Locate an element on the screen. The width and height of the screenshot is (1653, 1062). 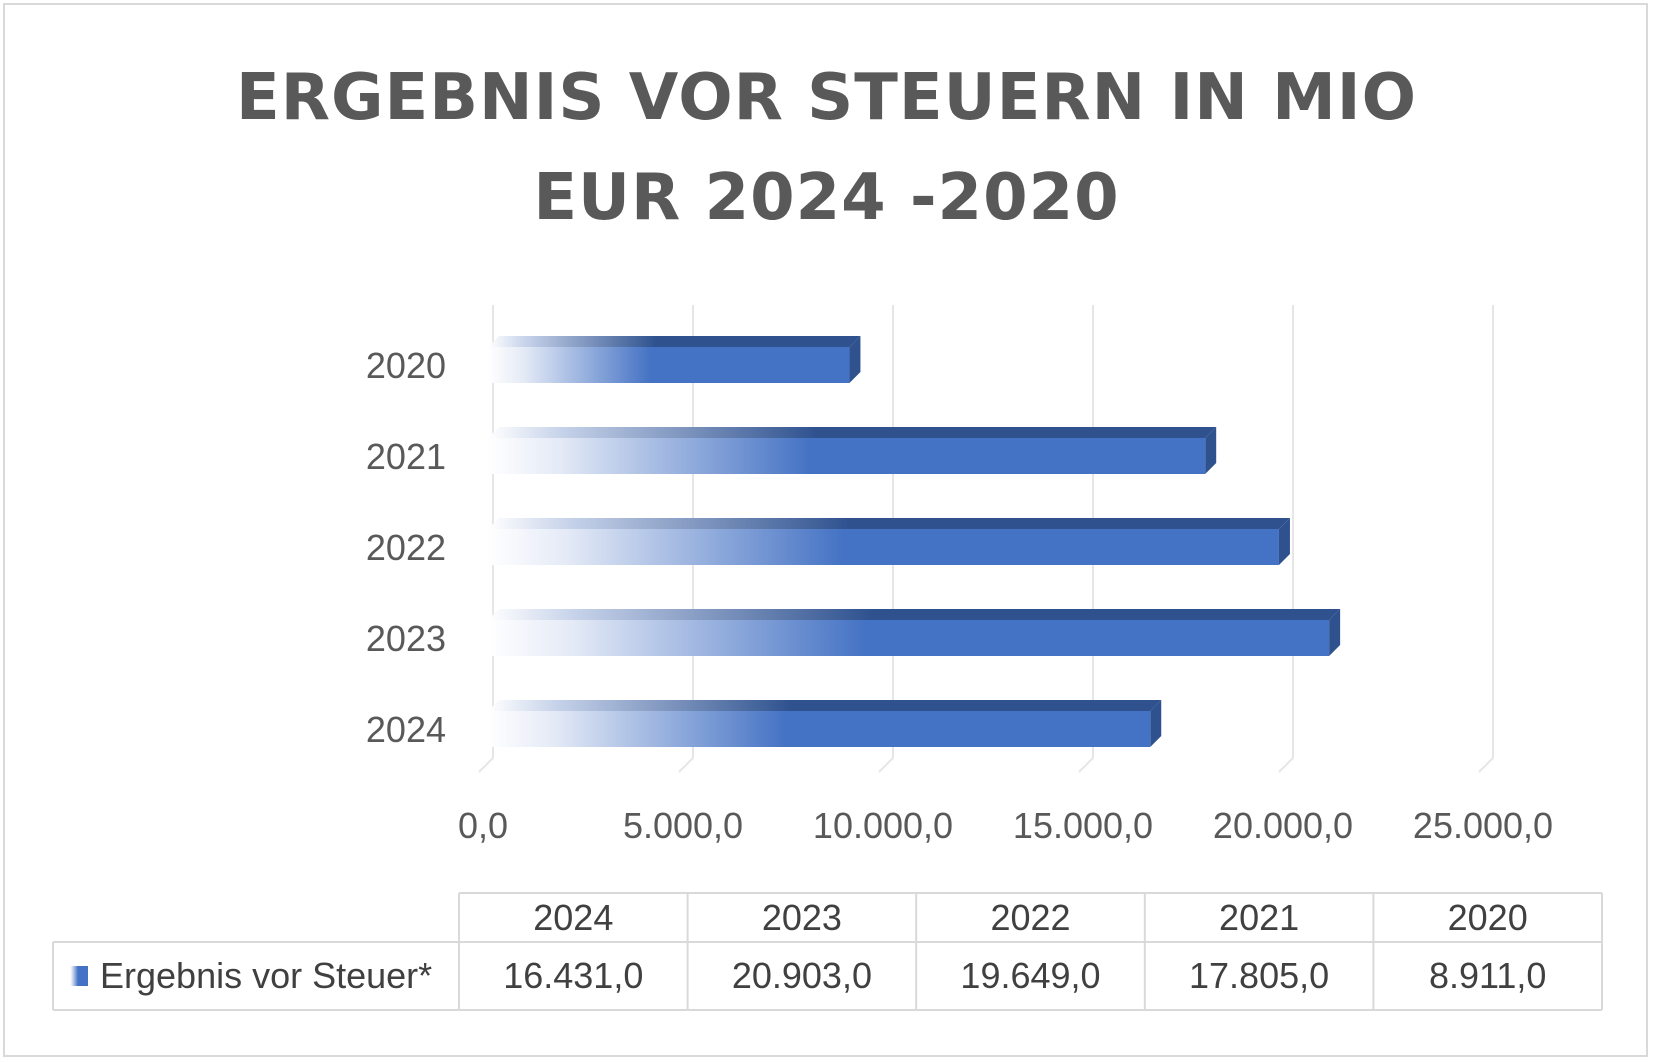
table-header-cell: 2023 is located at coordinates (802, 917).